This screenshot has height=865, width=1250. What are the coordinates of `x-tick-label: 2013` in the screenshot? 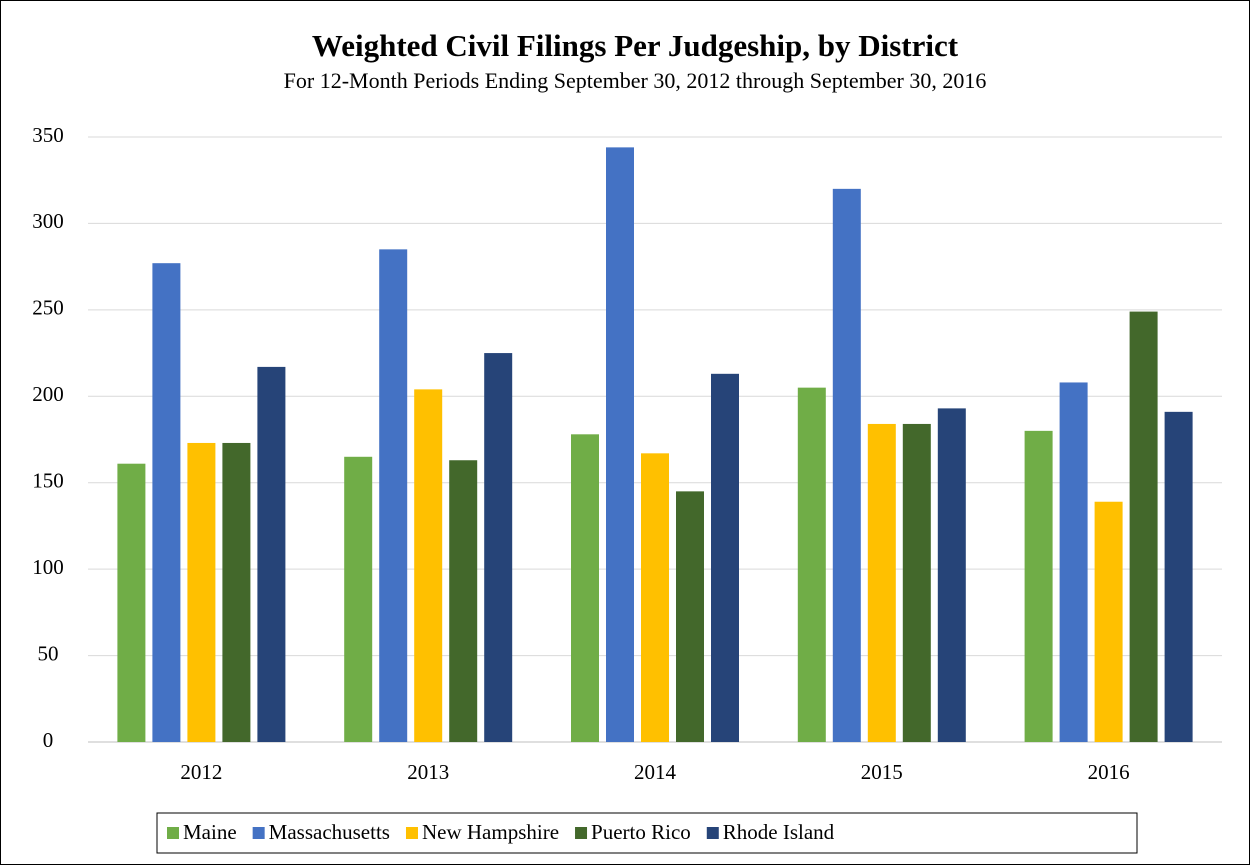 It's located at (428, 772).